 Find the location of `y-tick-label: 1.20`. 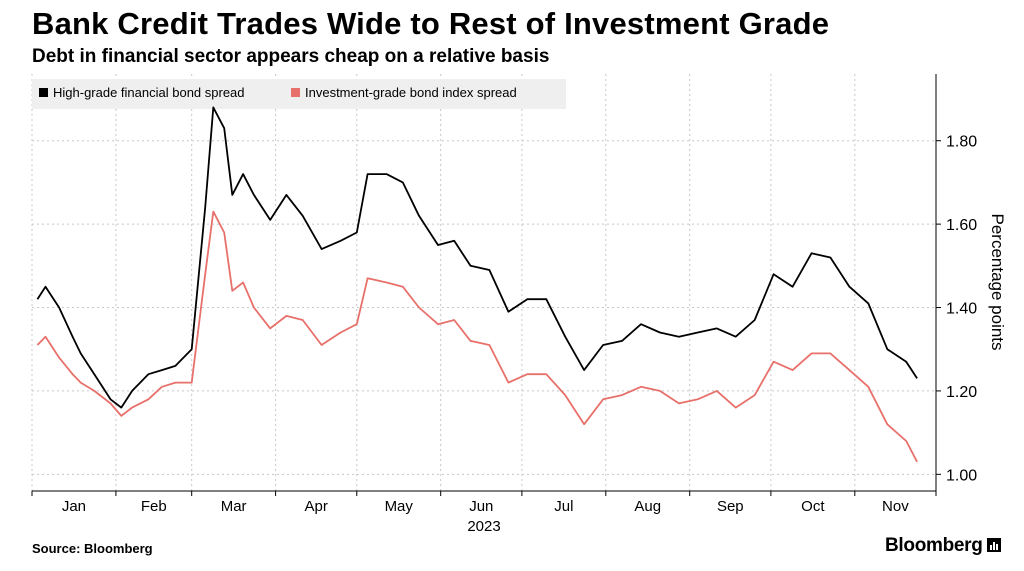

y-tick-label: 1.20 is located at coordinates (961, 392).